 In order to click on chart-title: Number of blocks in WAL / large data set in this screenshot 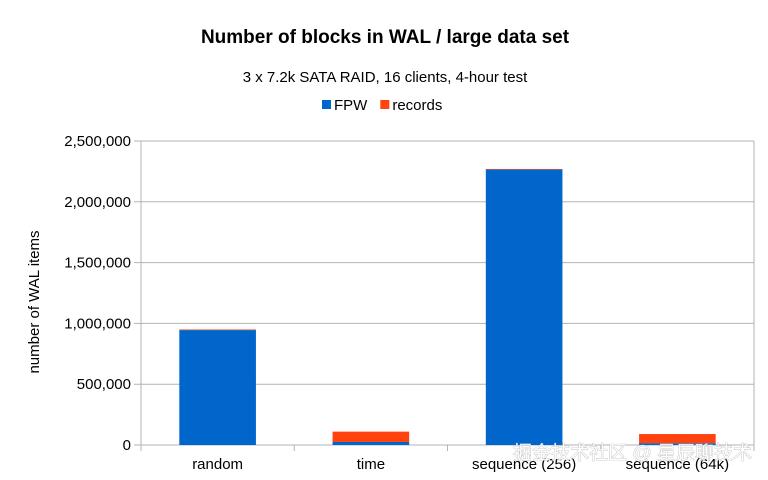, I will do `click(385, 37)`.